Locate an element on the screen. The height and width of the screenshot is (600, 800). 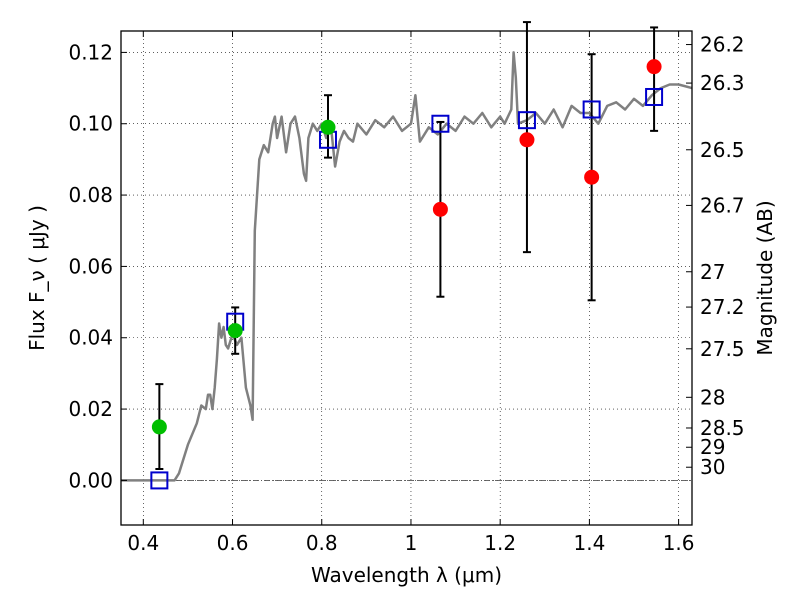
mag-tick-label: 27.5 is located at coordinates (722, 349).